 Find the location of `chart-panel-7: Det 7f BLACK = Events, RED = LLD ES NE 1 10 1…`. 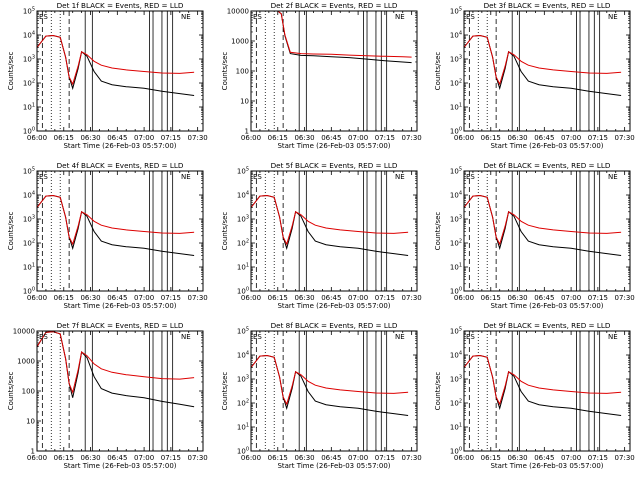

chart-panel-7: Det 7f BLACK = Events, RED = LLD ES NE 1 10 1… is located at coordinates (107, 395).